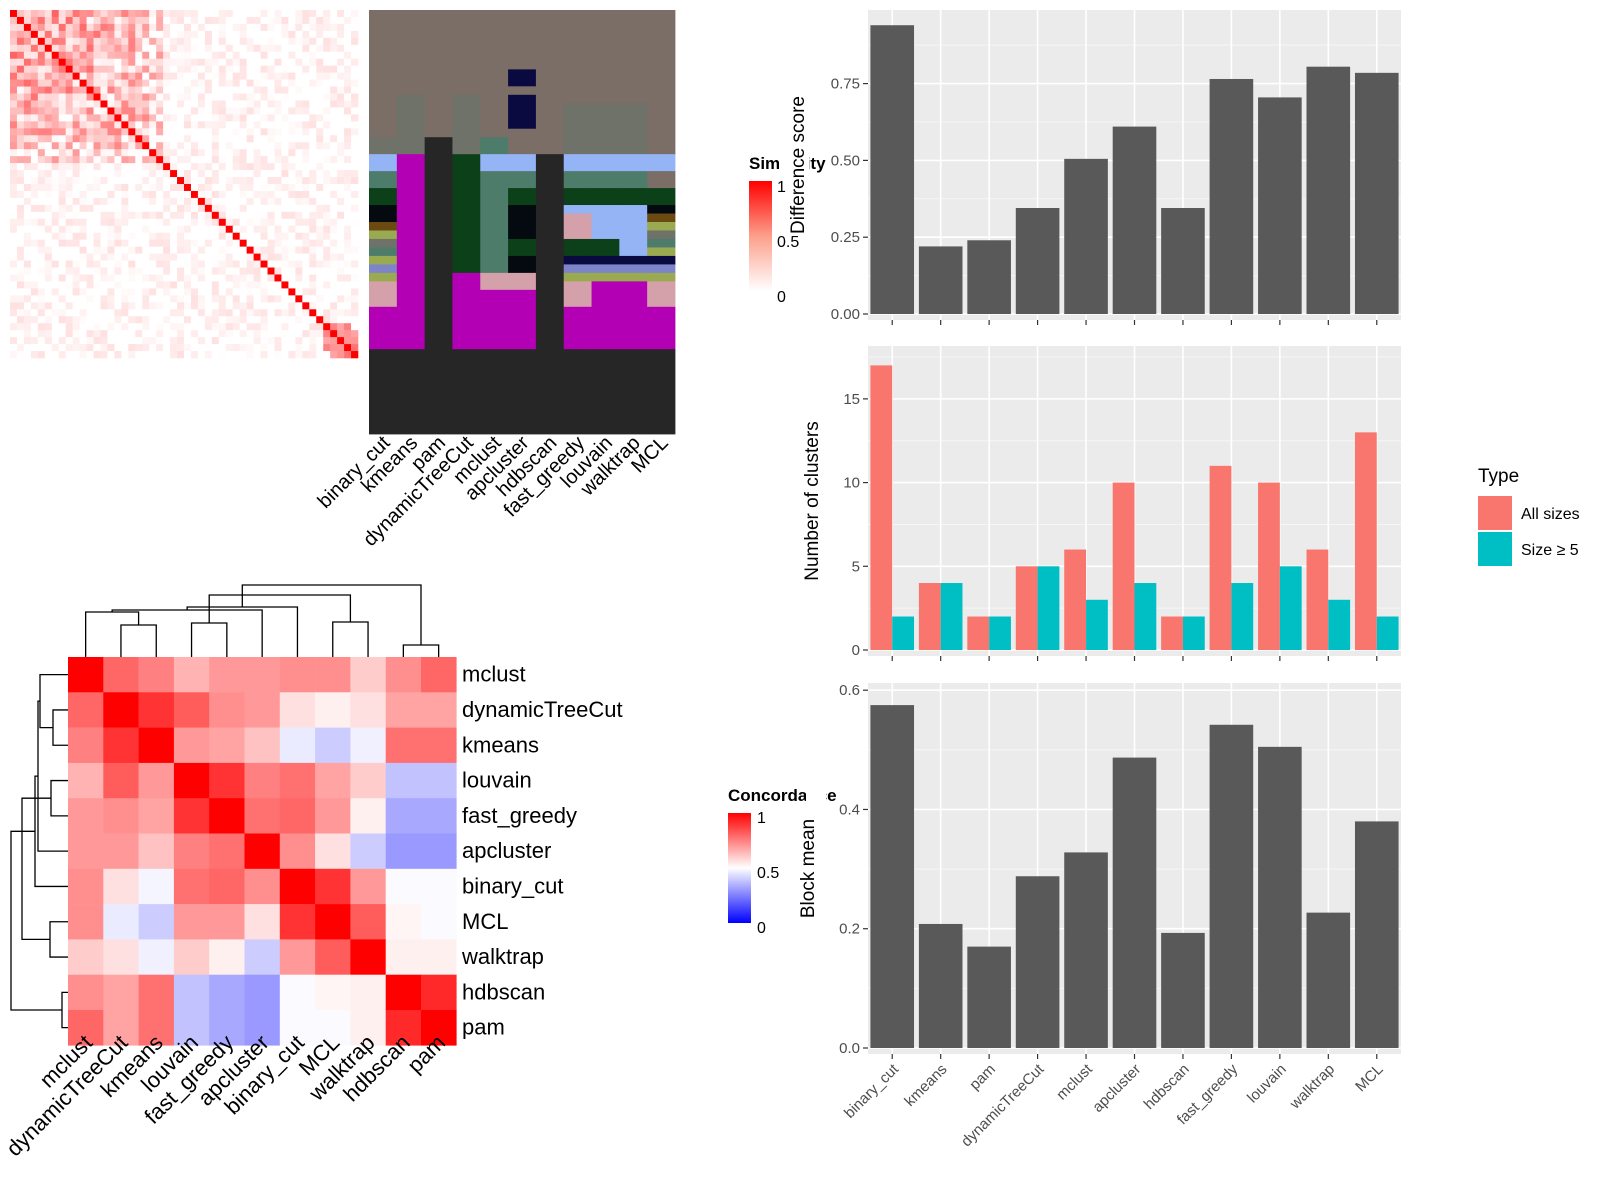 This screenshot has width=1600, height=1200. What do you see at coordinates (227, 745) in the screenshot?
I see `concordance-cell` at bounding box center [227, 745].